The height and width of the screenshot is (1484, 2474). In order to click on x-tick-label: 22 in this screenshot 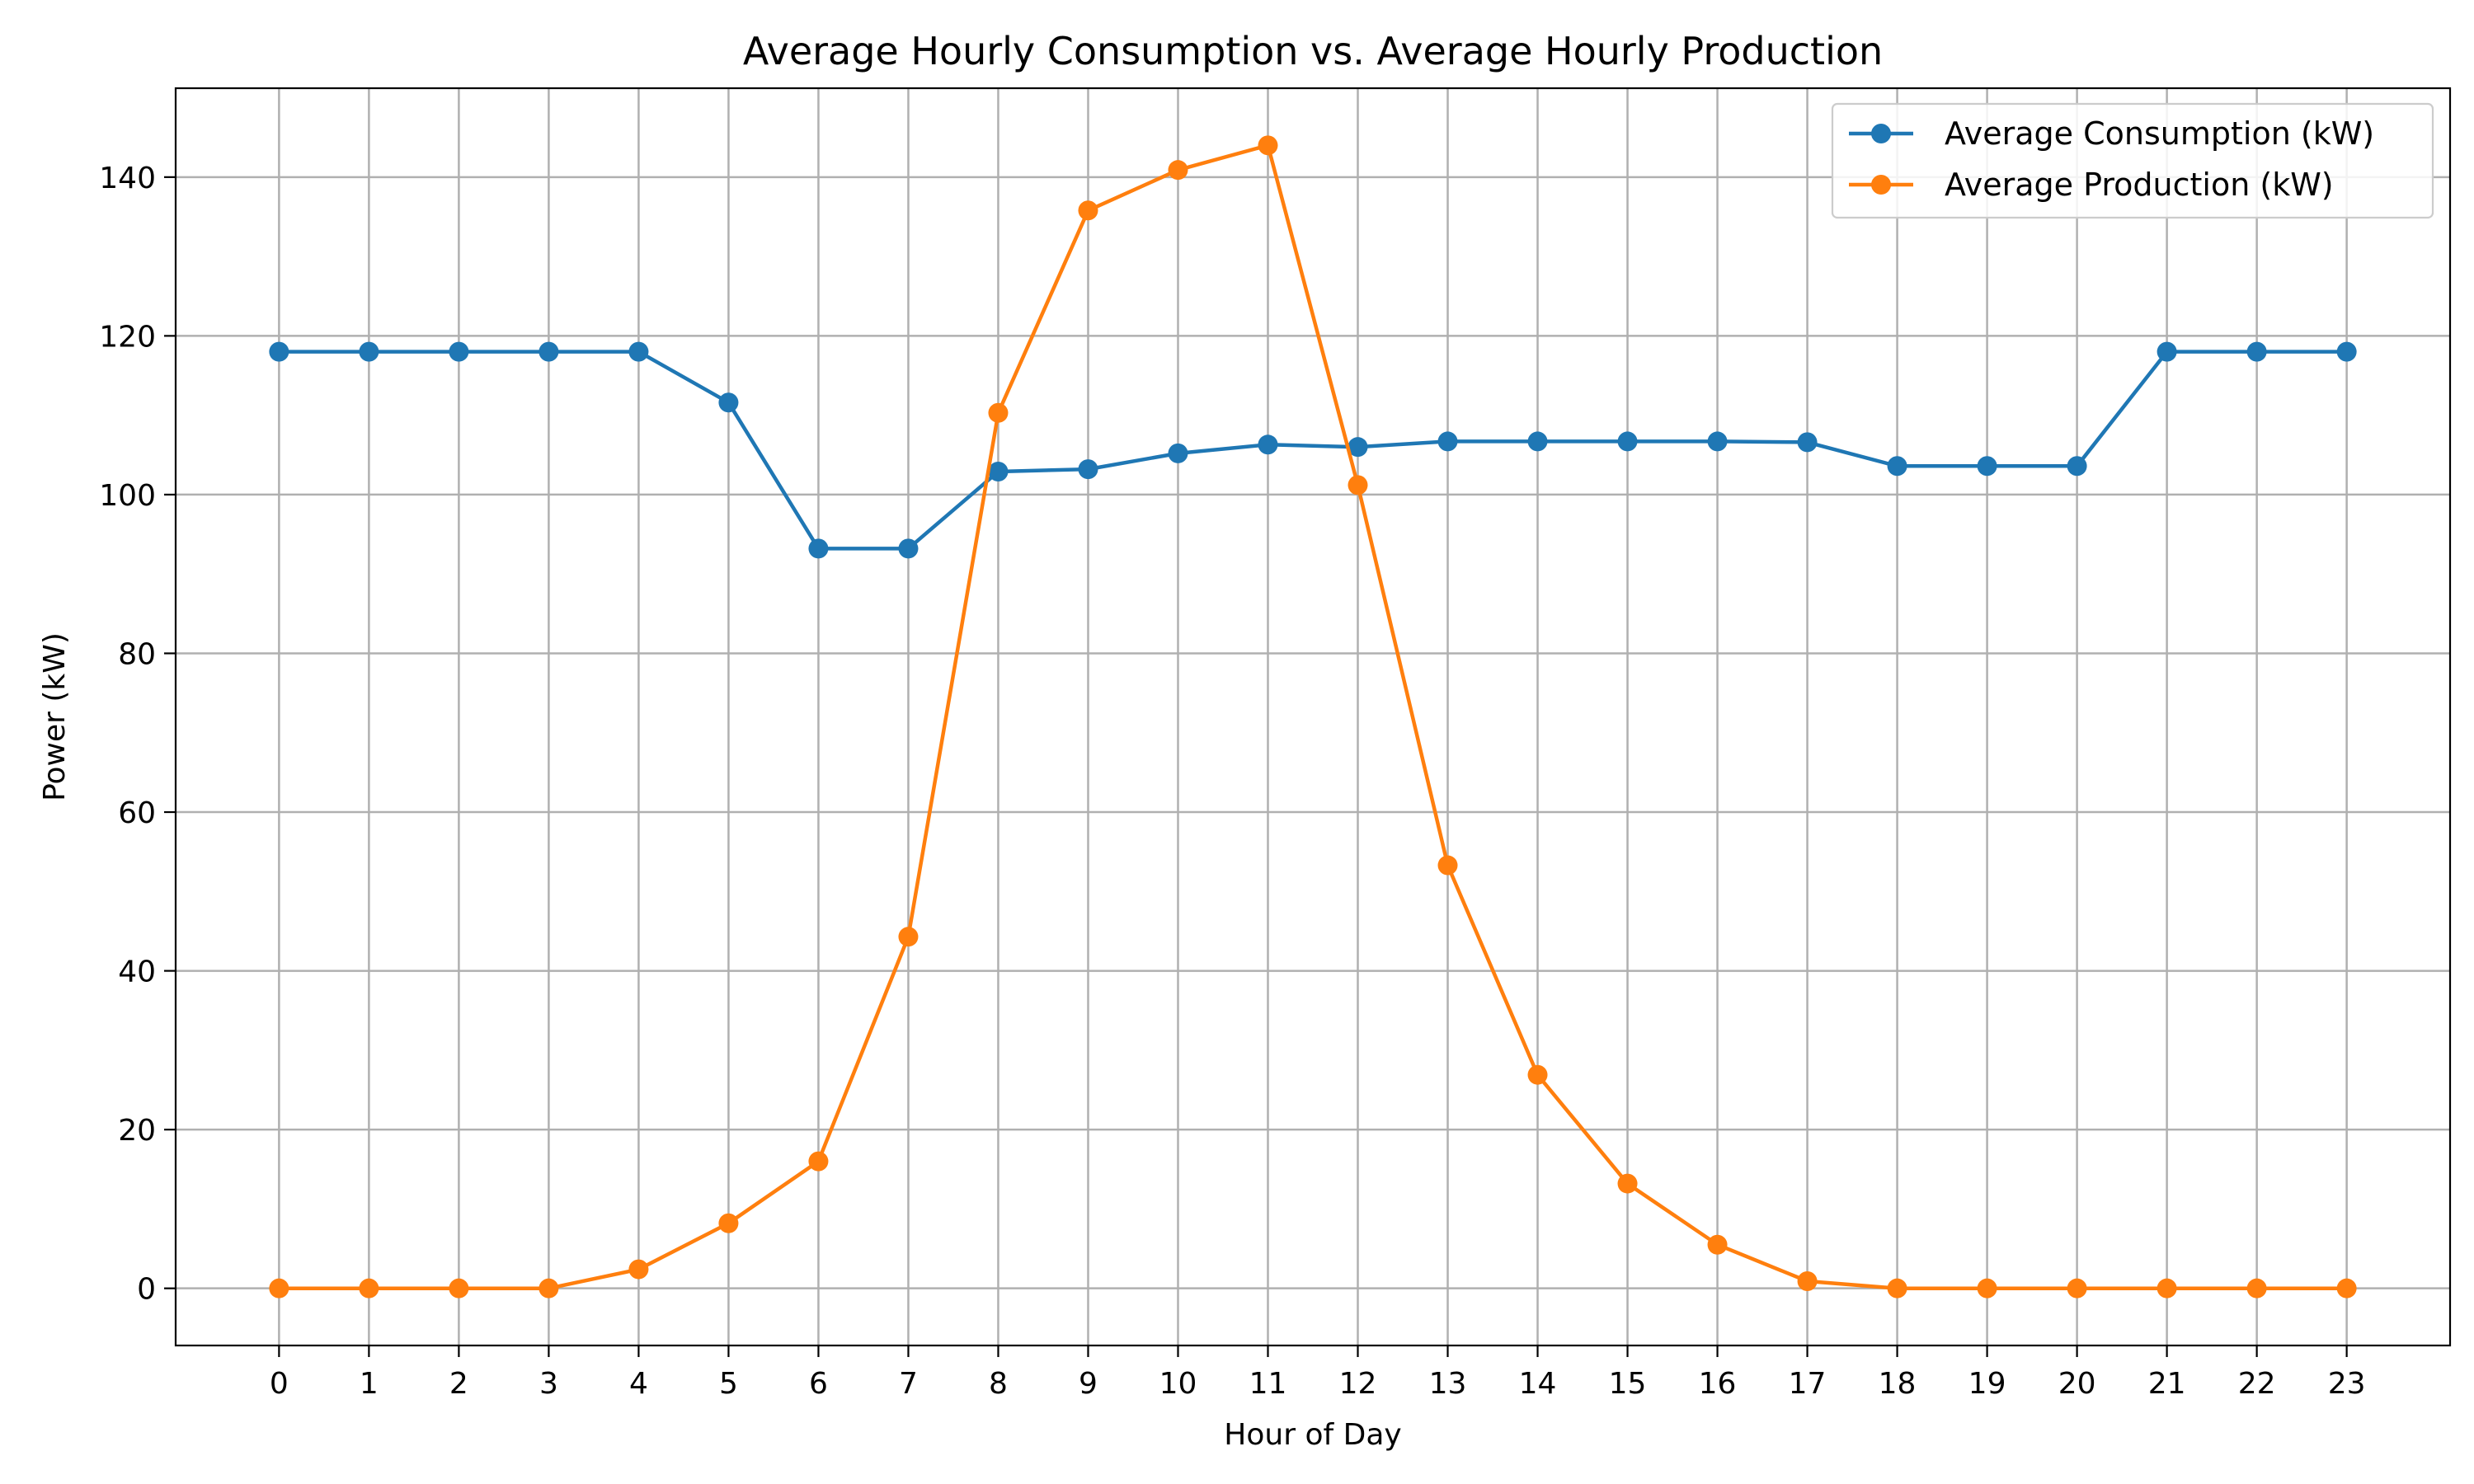, I will do `click(2257, 1384)`.